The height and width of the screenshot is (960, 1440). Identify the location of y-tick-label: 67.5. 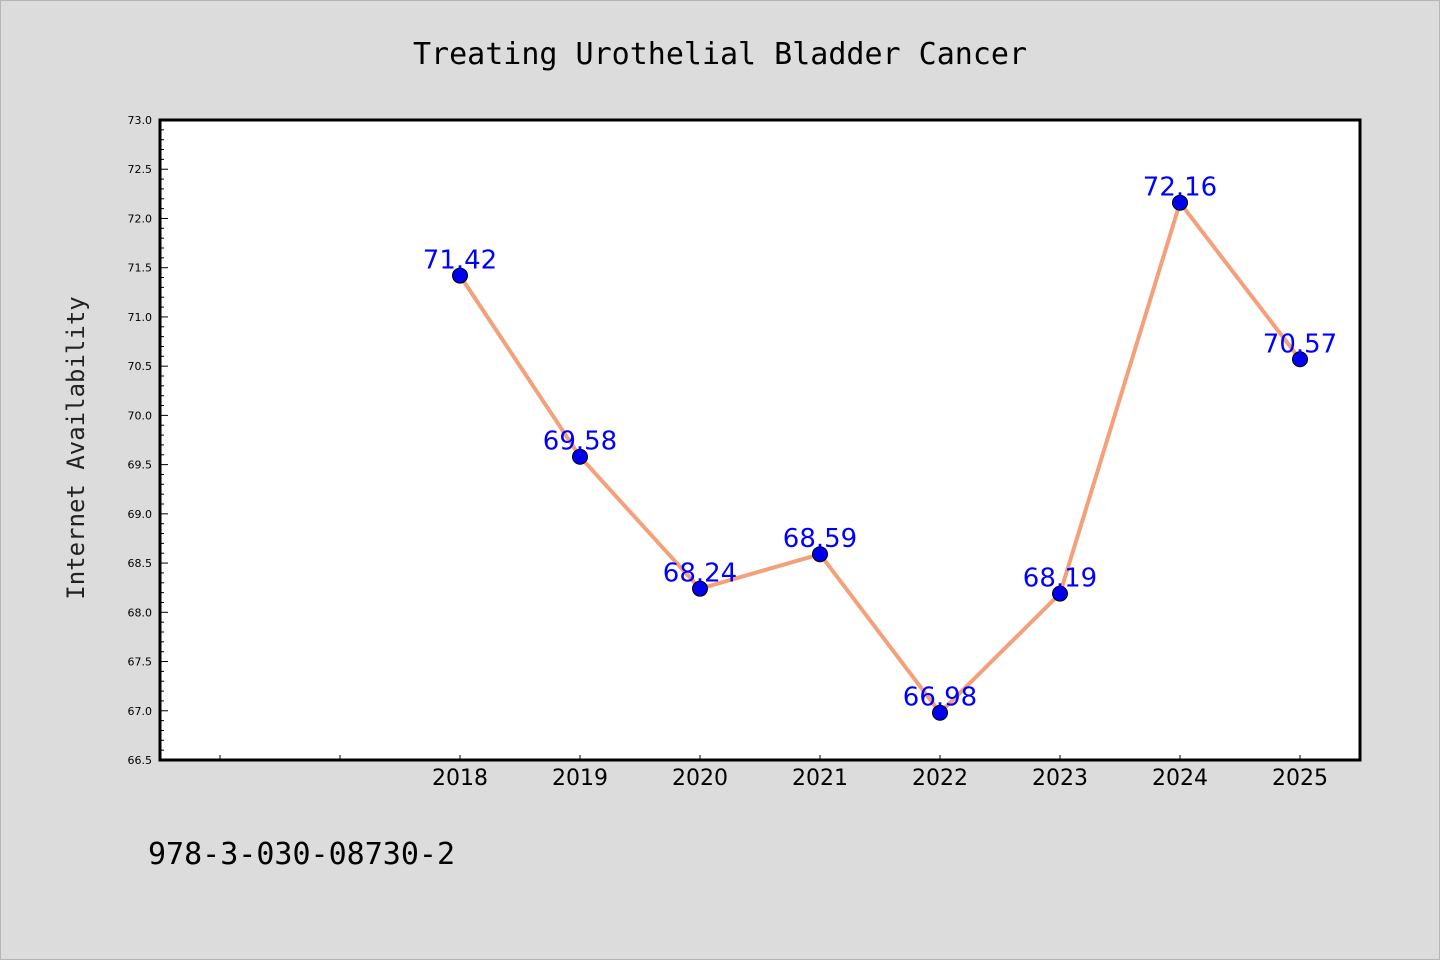
(140, 662).